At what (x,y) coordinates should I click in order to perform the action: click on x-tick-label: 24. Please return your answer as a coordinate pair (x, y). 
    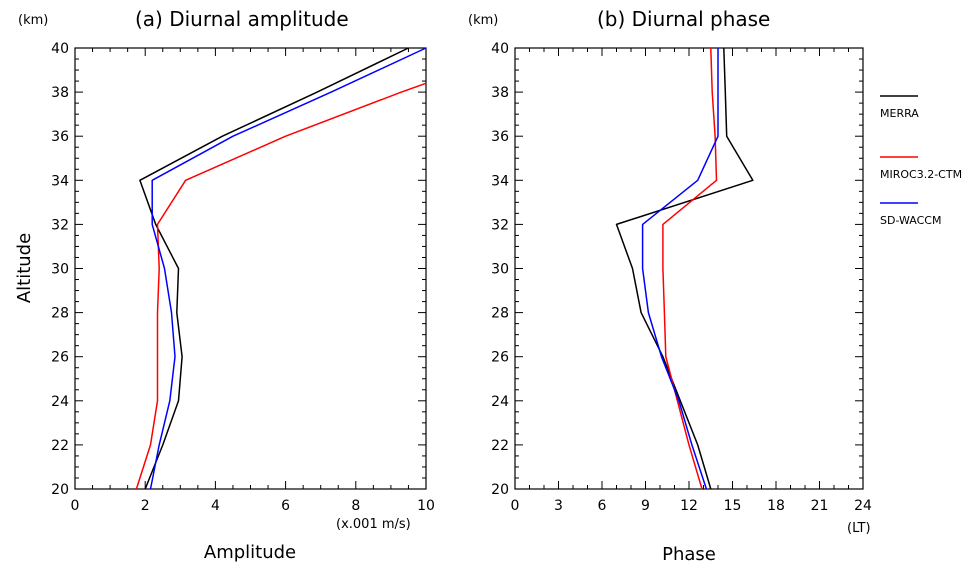
    Looking at the image, I should click on (863, 506).